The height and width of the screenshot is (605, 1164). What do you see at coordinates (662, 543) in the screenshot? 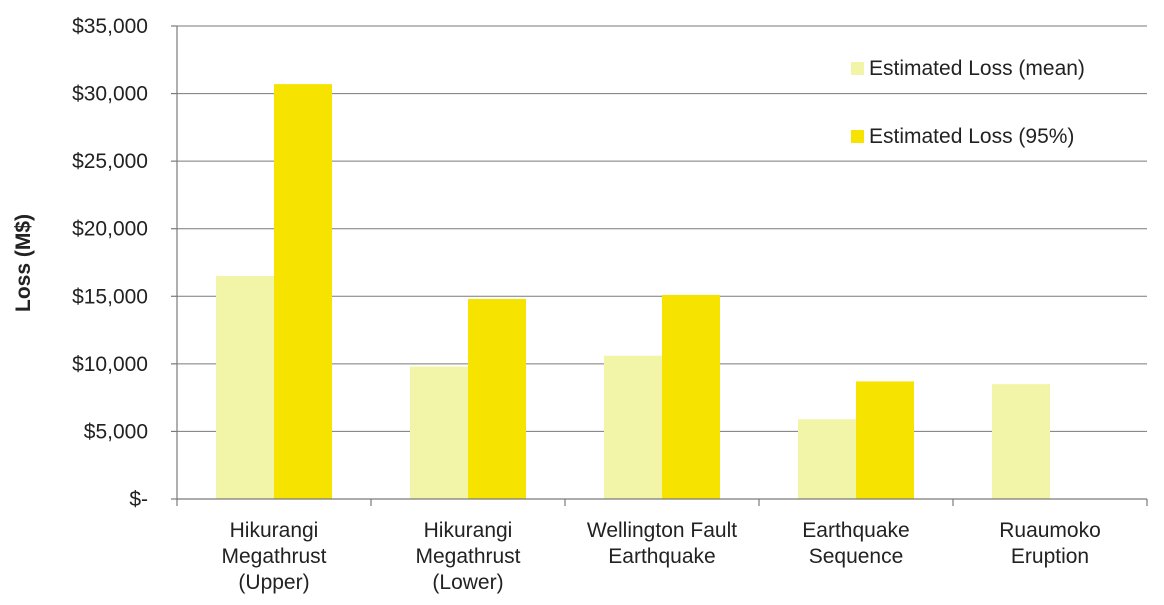
I see `category-label: Wellington Fault Earthquake` at bounding box center [662, 543].